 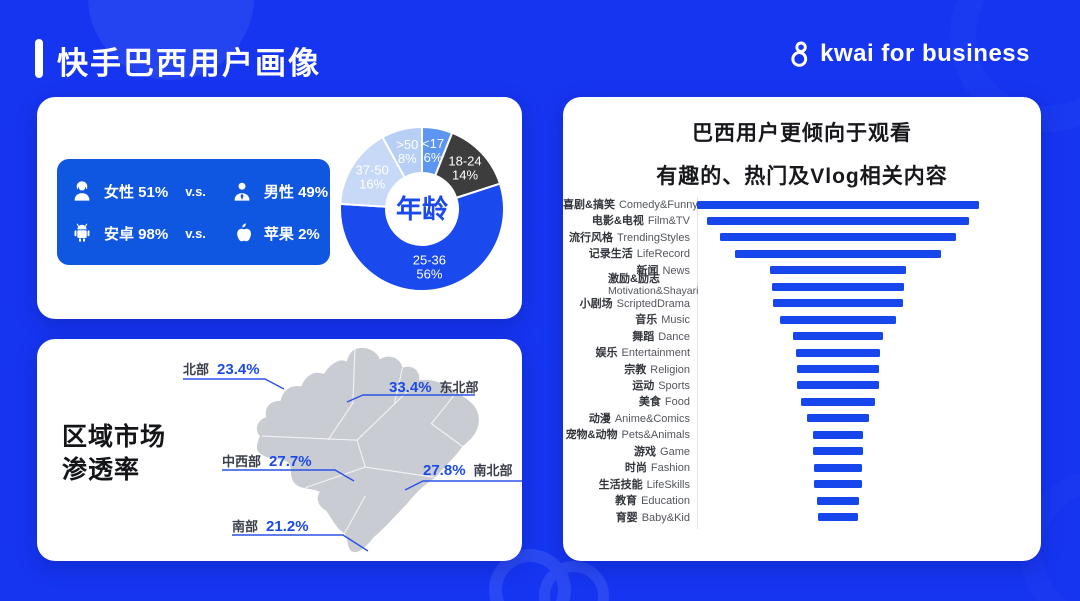 I want to click on funnel-category-zh: 时尚, so click(x=635, y=468).